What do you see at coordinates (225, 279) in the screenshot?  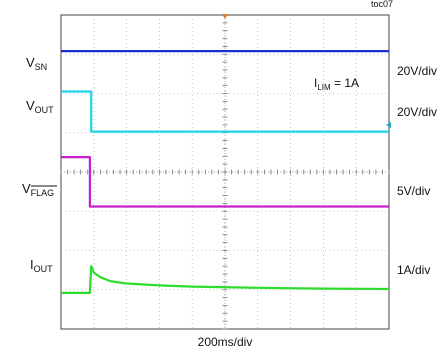 I see `trace-iout` at bounding box center [225, 279].